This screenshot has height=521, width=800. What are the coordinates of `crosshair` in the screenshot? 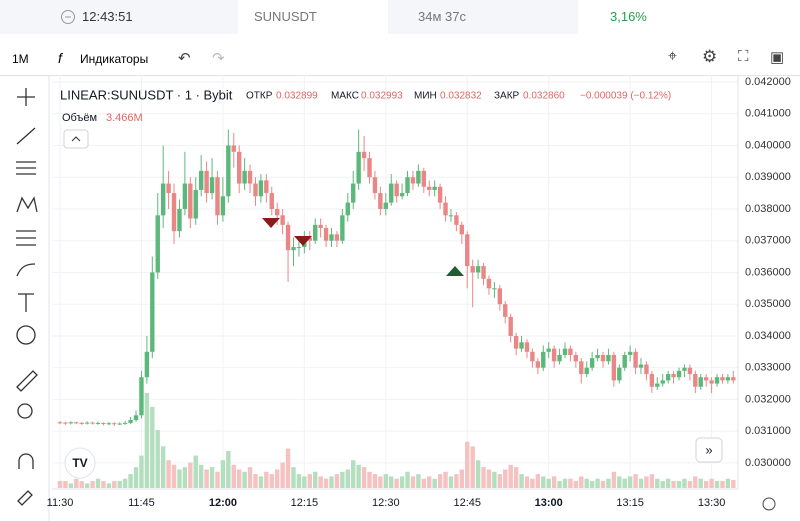 It's located at (26, 97).